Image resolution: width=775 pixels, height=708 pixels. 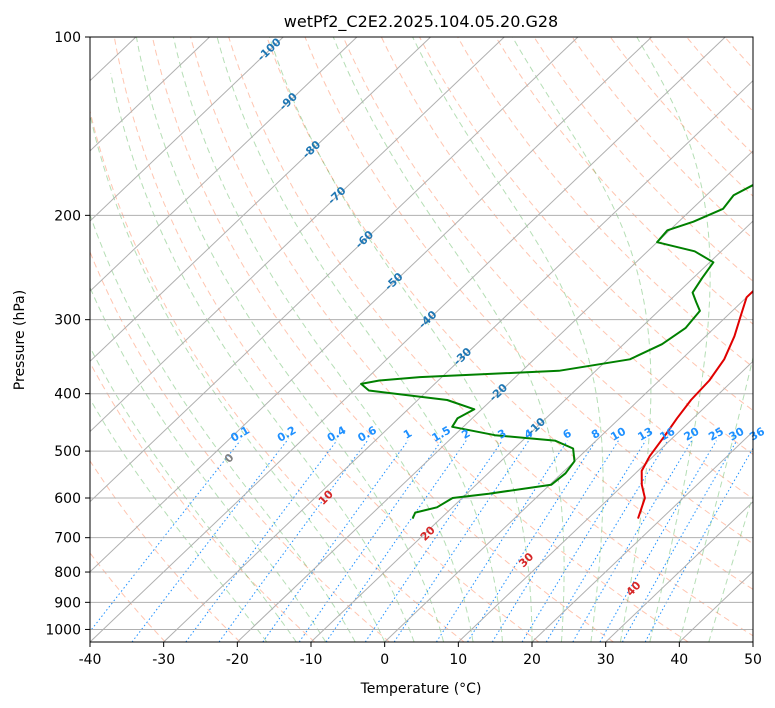 I want to click on y-tick-label: 500, so click(x=67, y=452).